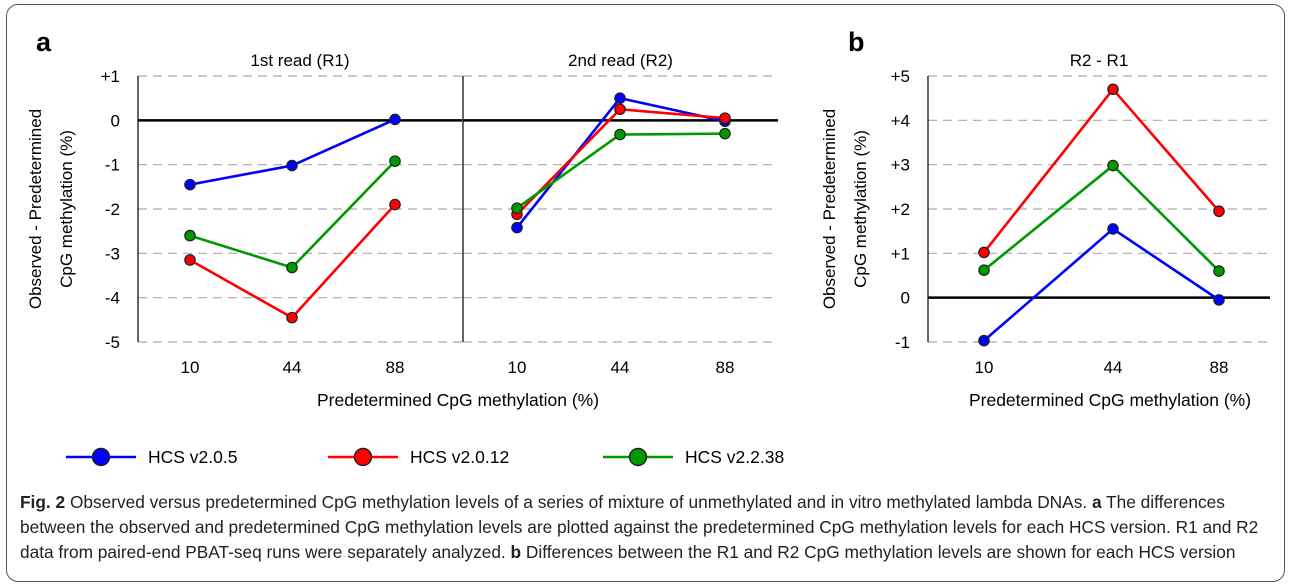 Image resolution: width=1293 pixels, height=588 pixels. What do you see at coordinates (192, 457) in the screenshot?
I see `legend-label: HCS v2.0.5` at bounding box center [192, 457].